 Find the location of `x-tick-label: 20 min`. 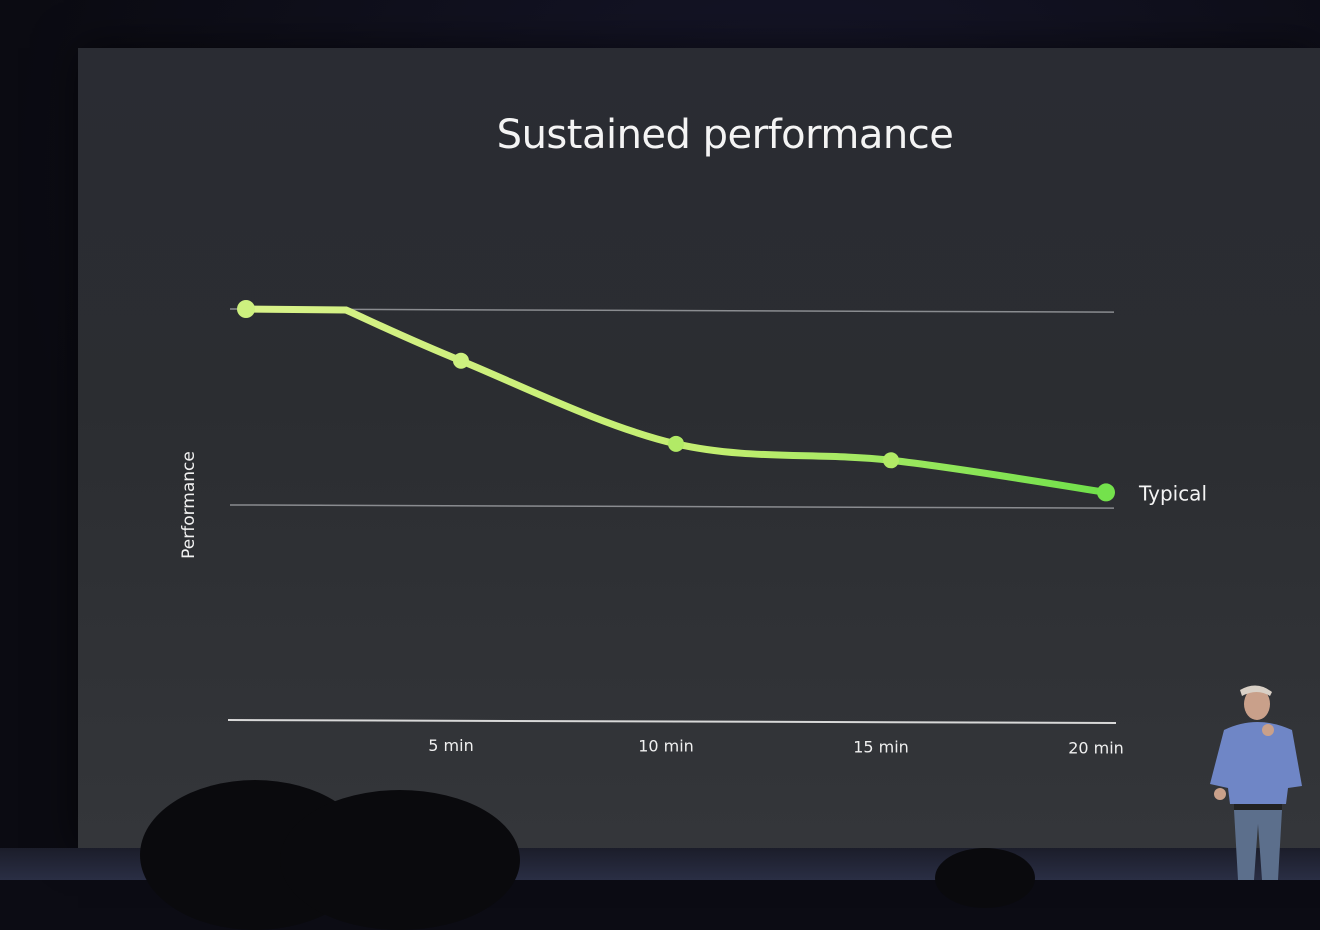

x-tick-label: 20 min is located at coordinates (1096, 747).